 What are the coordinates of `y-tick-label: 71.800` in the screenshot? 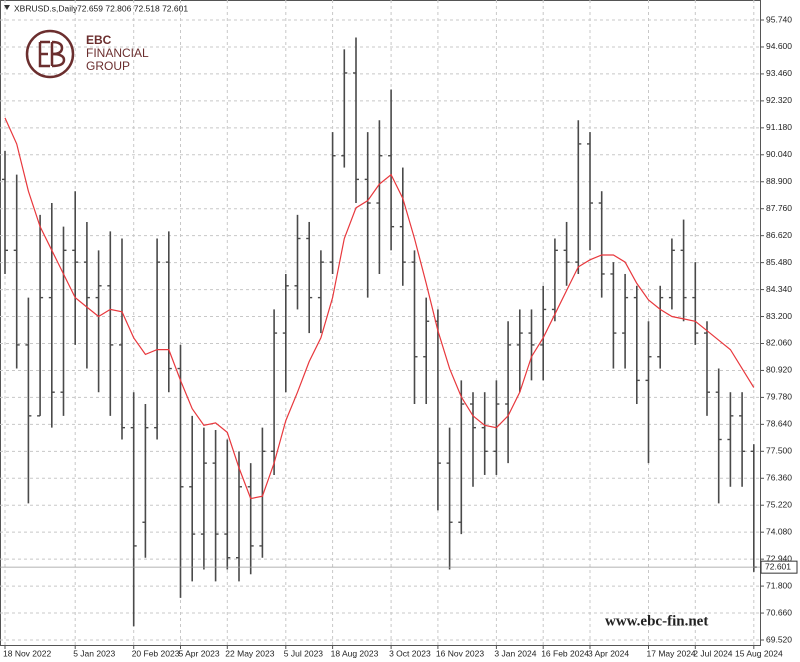 It's located at (779, 585).